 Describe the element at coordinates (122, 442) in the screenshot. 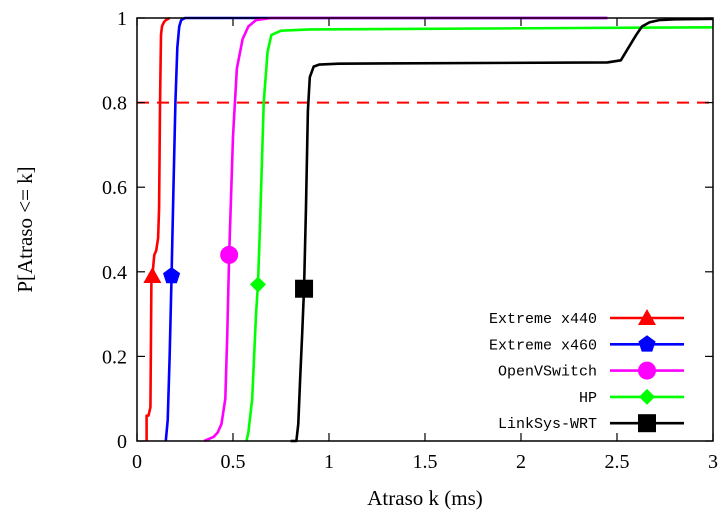

I see `y-tick-label: 0` at that location.